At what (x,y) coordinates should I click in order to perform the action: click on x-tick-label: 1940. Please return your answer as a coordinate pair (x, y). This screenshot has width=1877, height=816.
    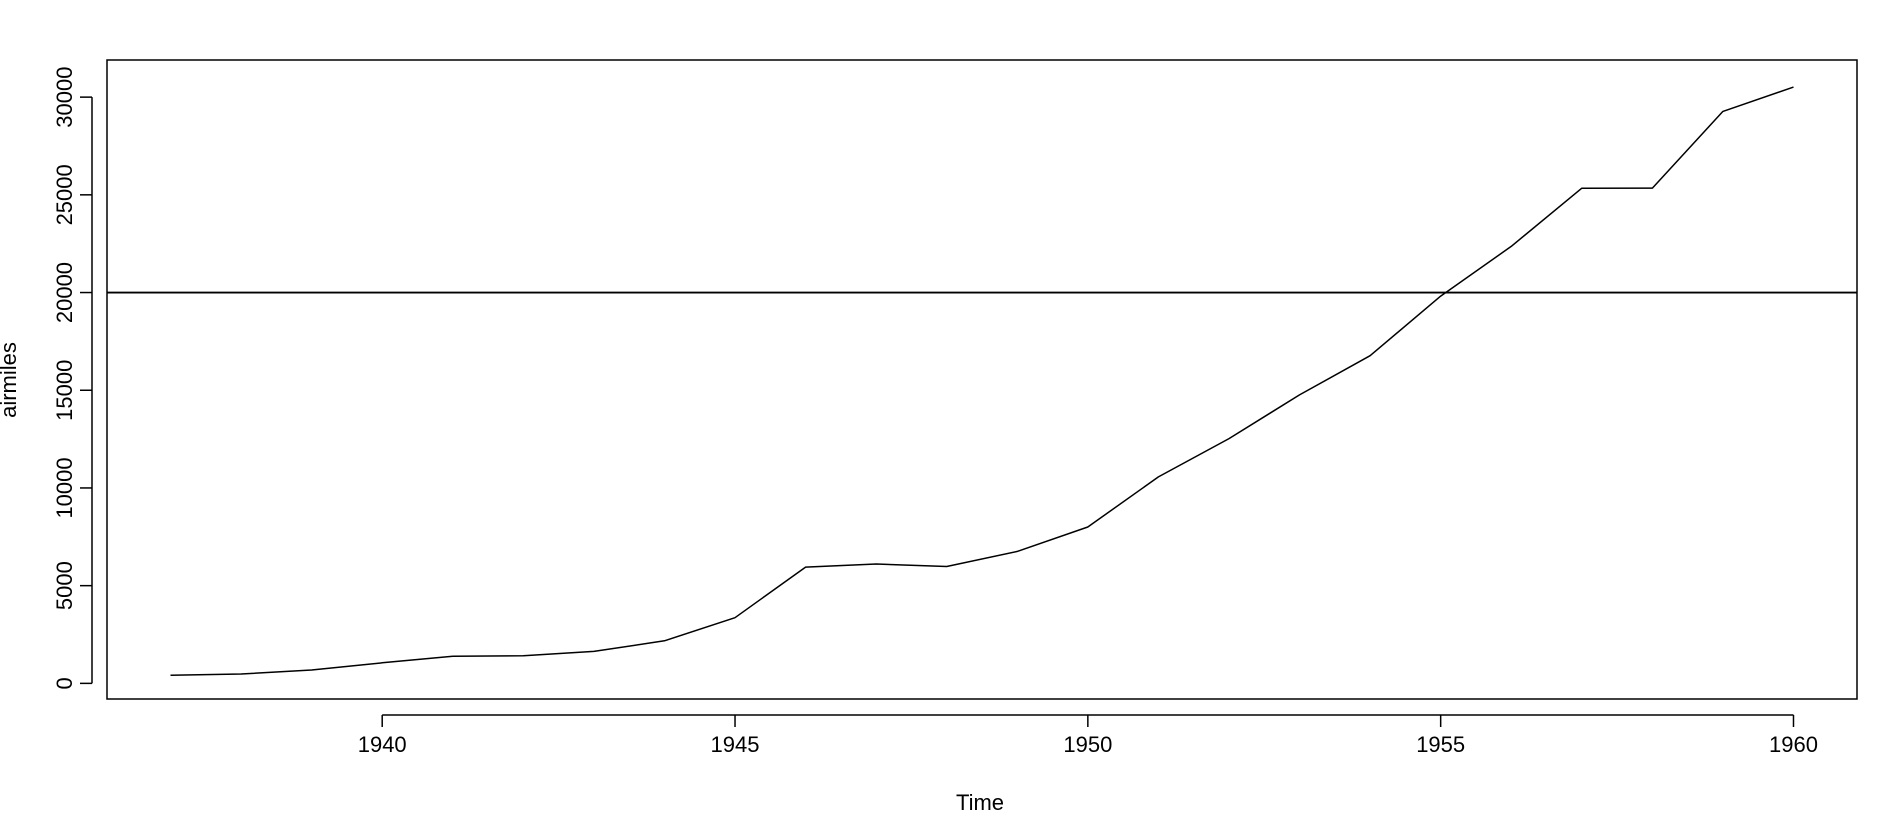
    Looking at the image, I should click on (382, 744).